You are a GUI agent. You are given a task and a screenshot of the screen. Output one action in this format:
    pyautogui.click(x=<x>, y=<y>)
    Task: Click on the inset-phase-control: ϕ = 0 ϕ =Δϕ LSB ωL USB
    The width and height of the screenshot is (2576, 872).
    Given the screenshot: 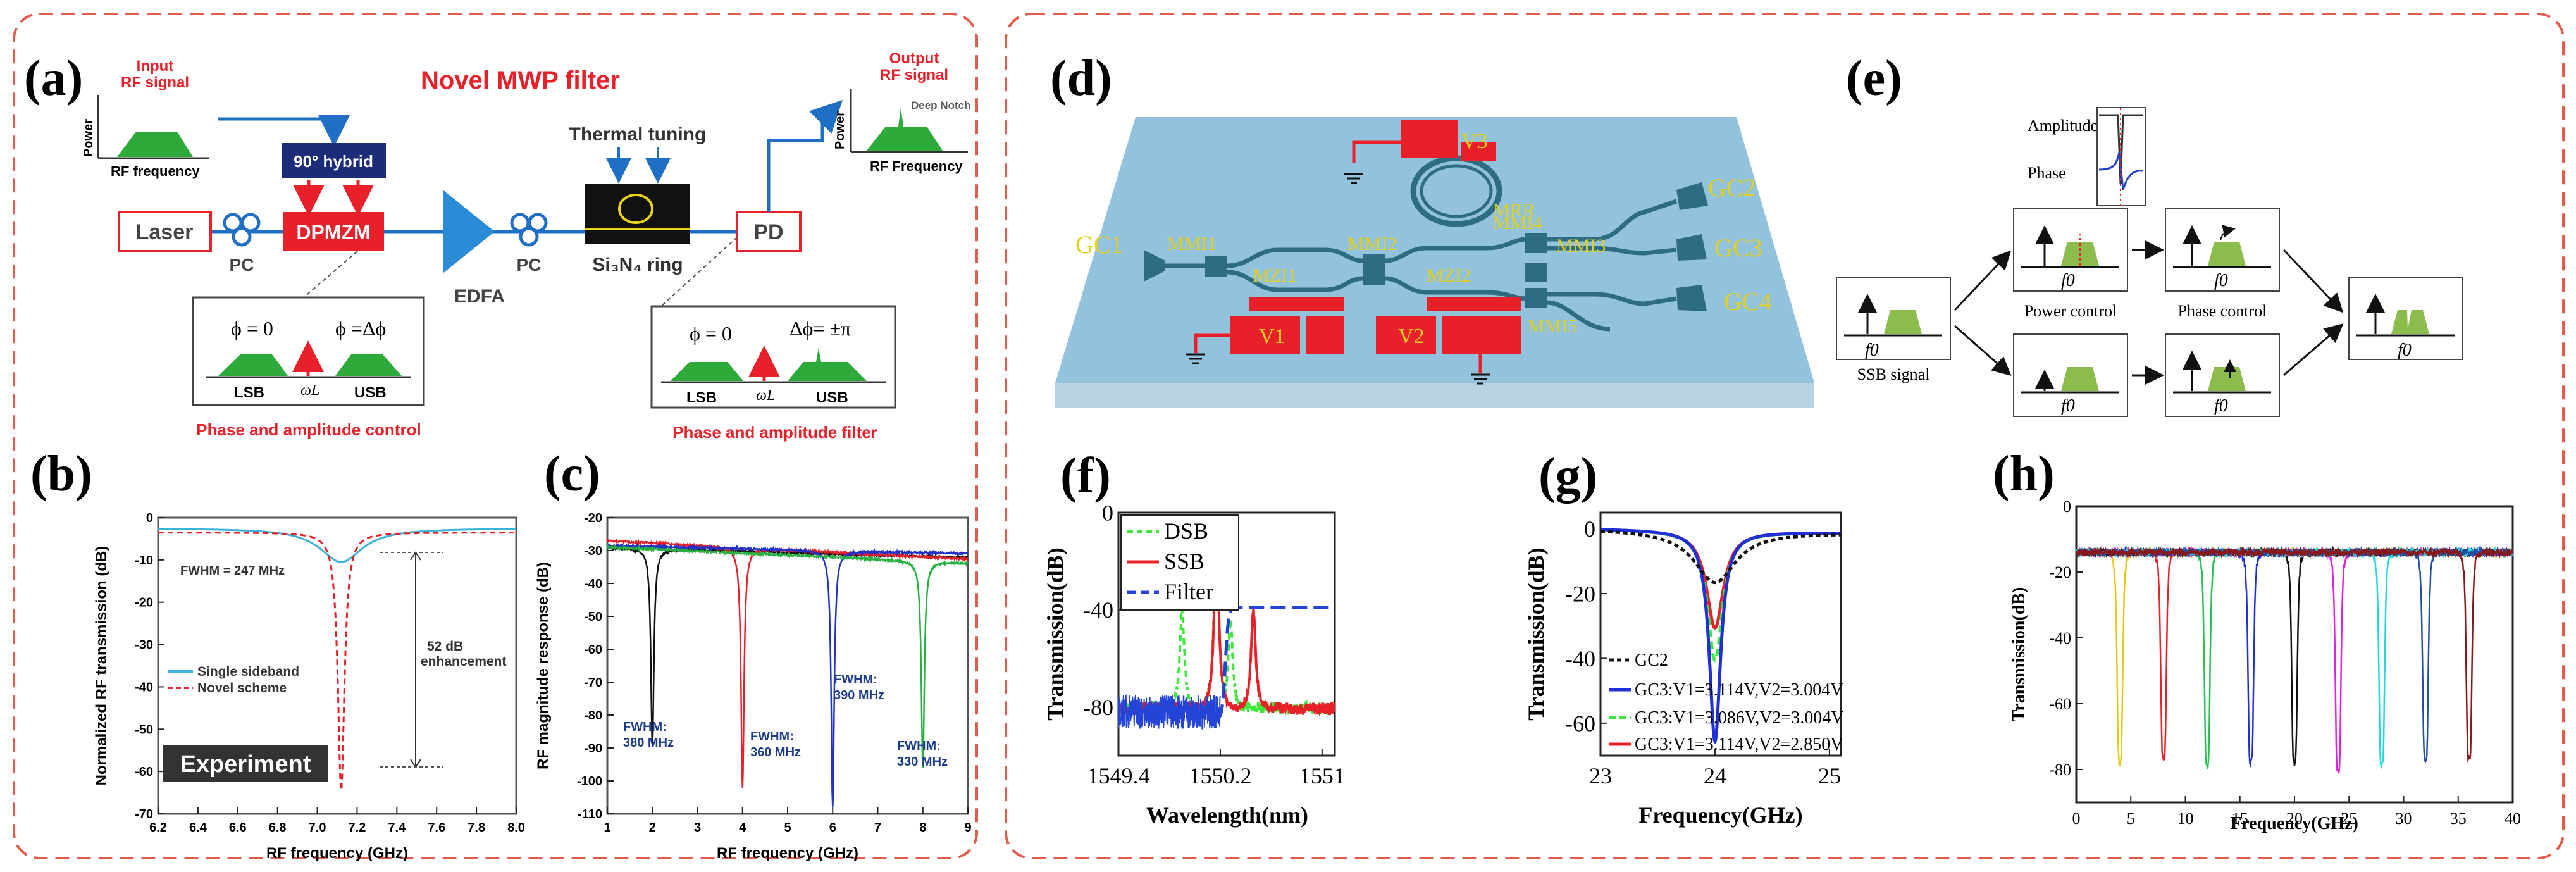 What is the action you would take?
    pyautogui.click(x=309, y=351)
    